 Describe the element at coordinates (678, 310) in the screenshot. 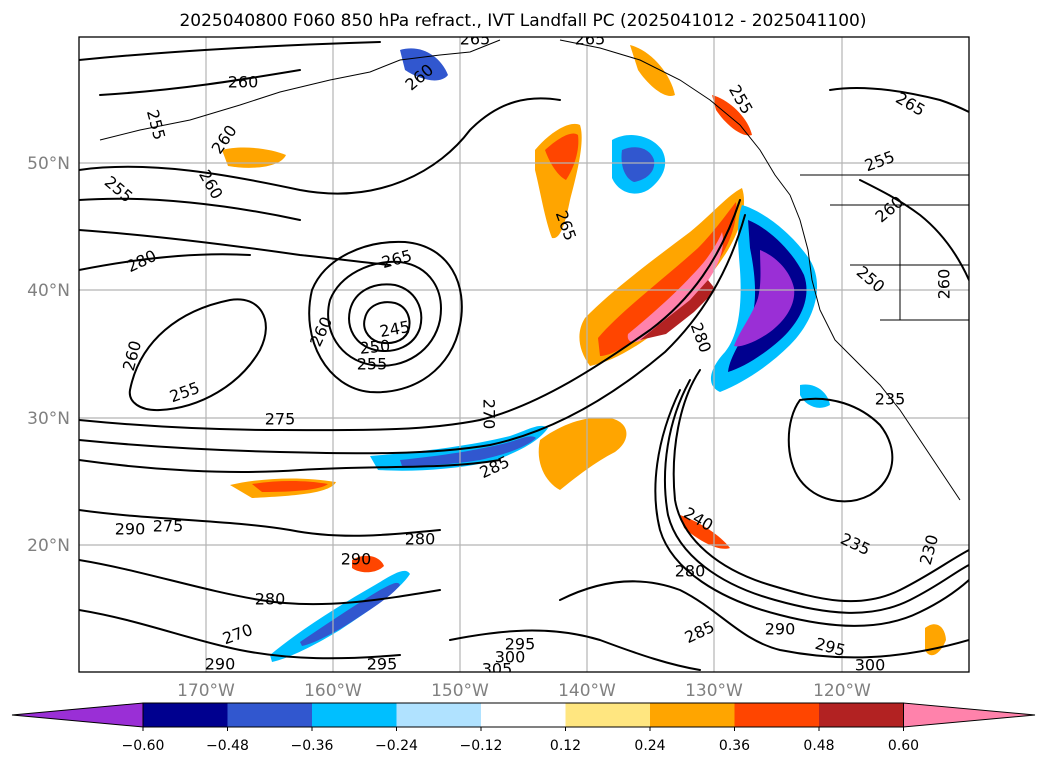

I see `positive-anomaly-ar-edge` at that location.